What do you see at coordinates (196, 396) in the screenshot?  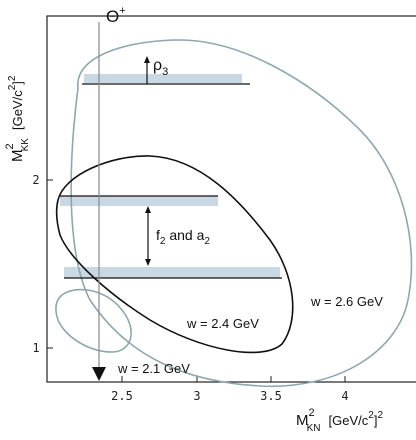 I see `x-tick-label: 3` at bounding box center [196, 396].